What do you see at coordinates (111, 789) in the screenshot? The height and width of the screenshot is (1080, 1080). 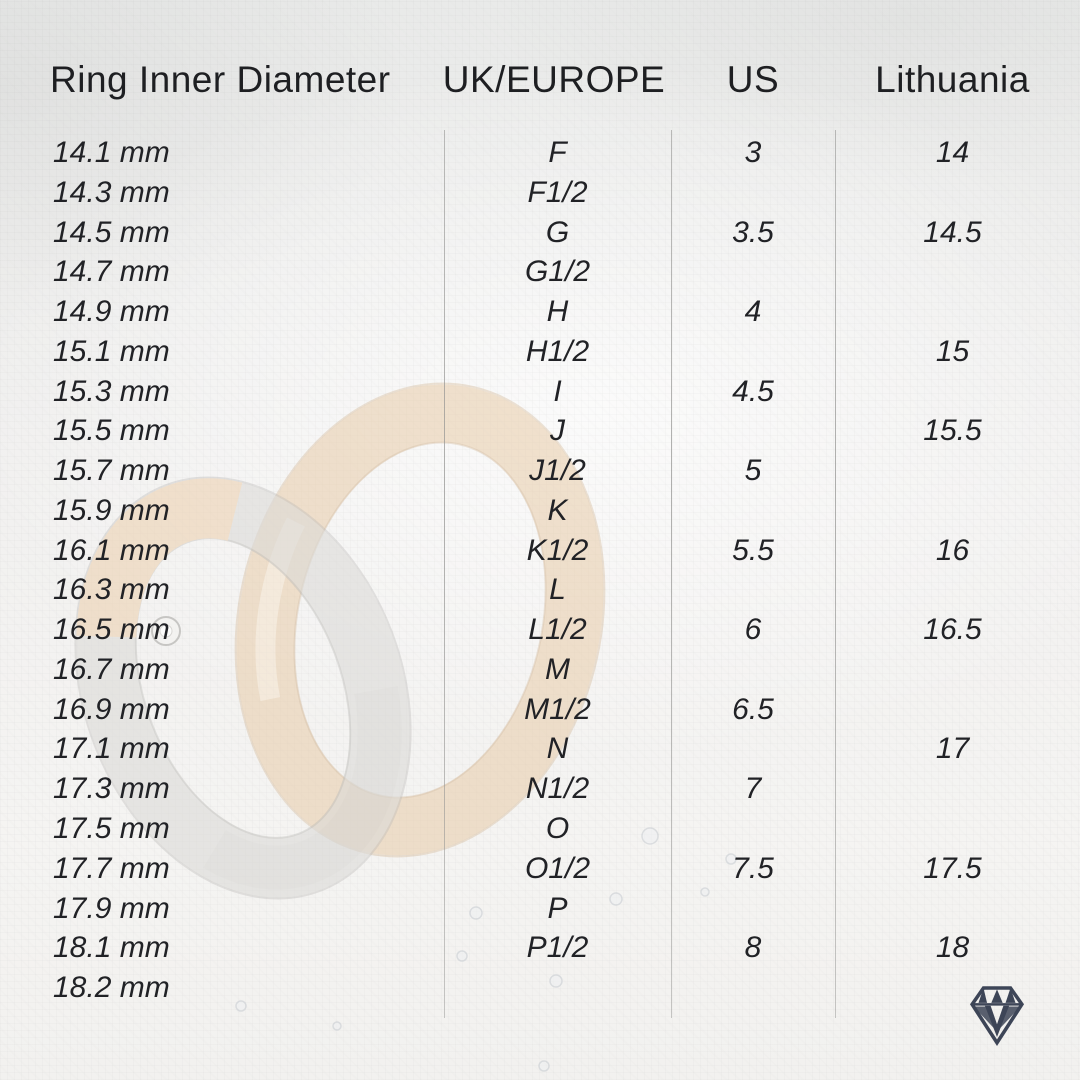 I see `cell-diameter: 17.3 mm` at bounding box center [111, 789].